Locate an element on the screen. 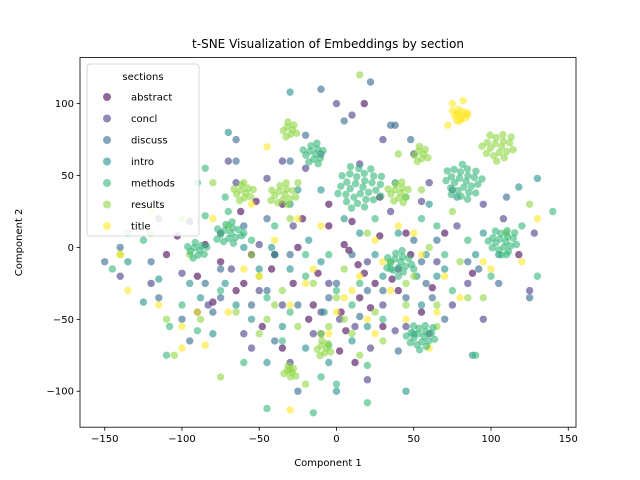  x-tick-label: 50 is located at coordinates (413, 439).